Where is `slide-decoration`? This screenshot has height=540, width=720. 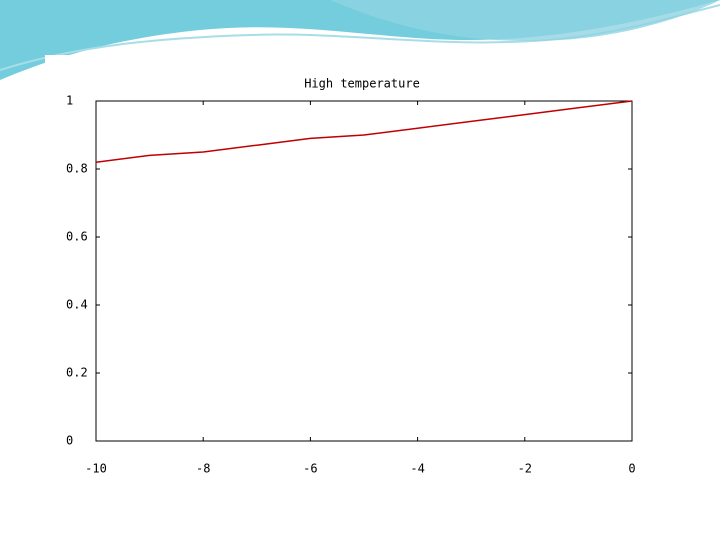
slide-decoration is located at coordinates (360, 40).